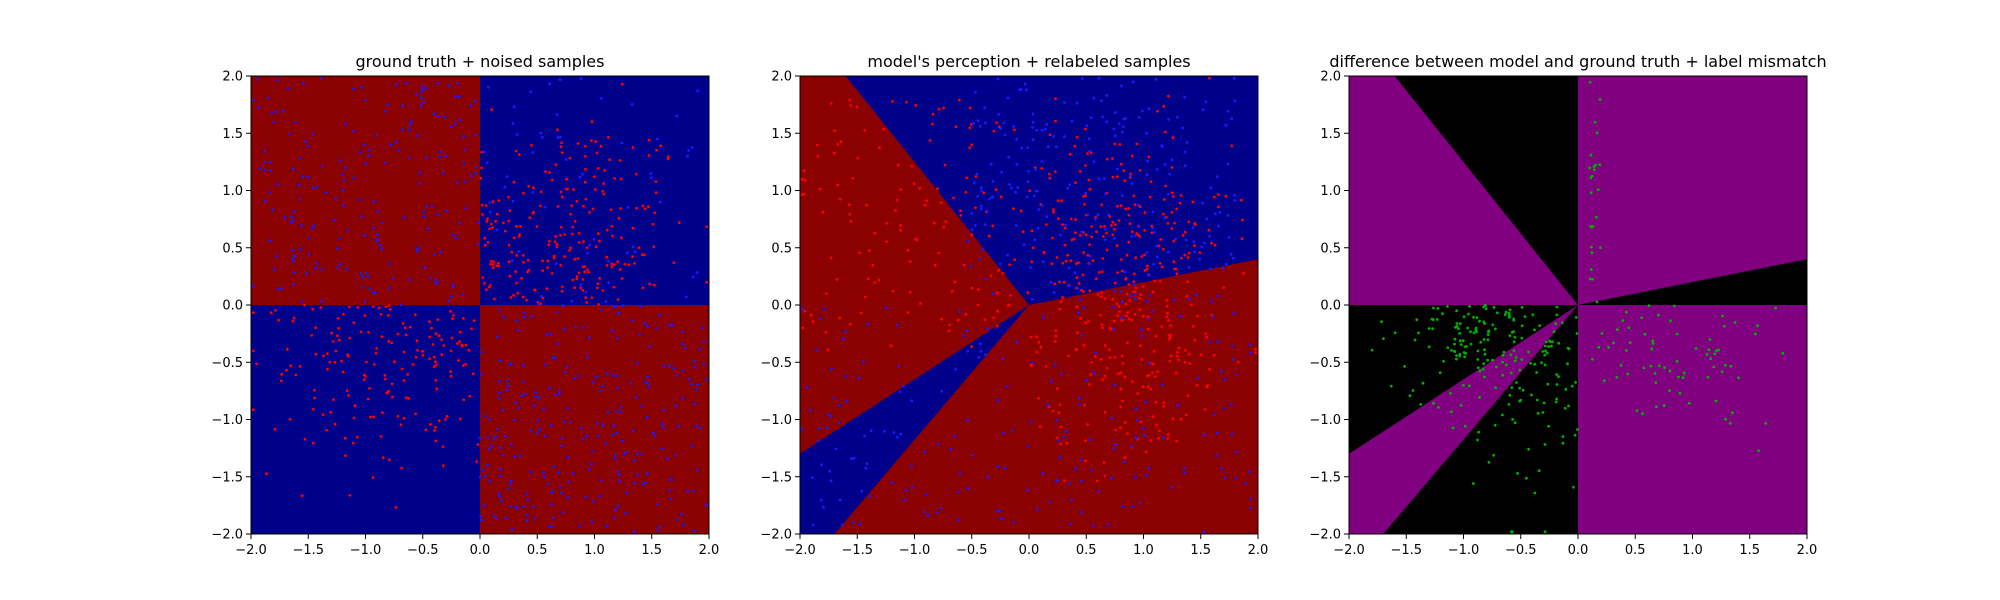 The image size is (2000, 600). Describe the element at coordinates (781, 134) in the screenshot. I see `y-tick-label: 1.5` at that location.